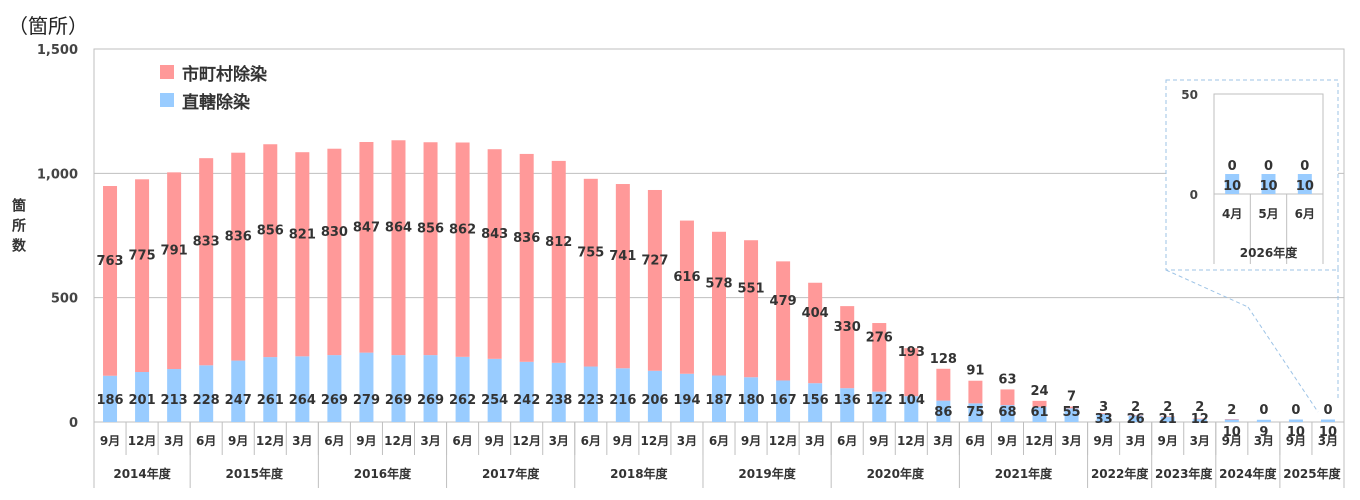 This screenshot has width=1360, height=500. What do you see at coordinates (590, 400) in the screenshot?
I see `data-label-direct: 223` at bounding box center [590, 400].